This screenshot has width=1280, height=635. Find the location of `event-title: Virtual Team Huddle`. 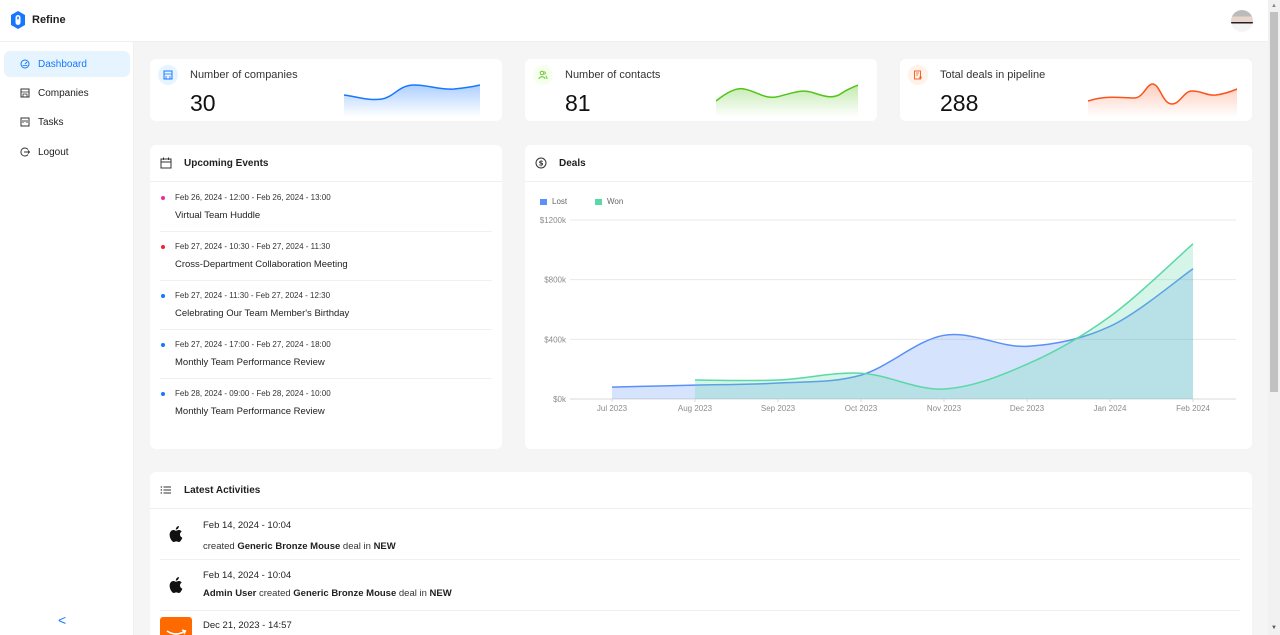

event-title: Virtual Team Huddle is located at coordinates (218, 215).